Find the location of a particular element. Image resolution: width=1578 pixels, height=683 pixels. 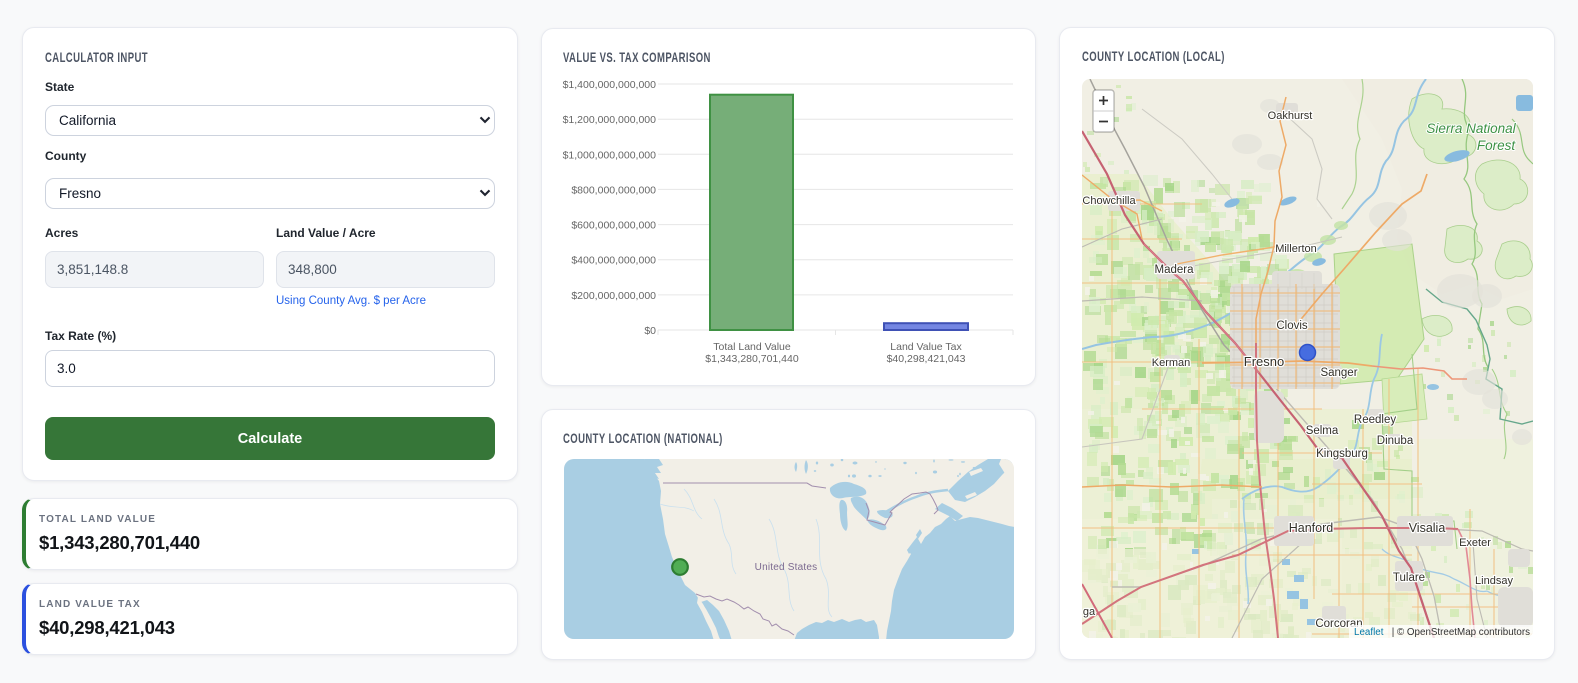

svg-text: Hanford is located at coordinates (1311, 528).